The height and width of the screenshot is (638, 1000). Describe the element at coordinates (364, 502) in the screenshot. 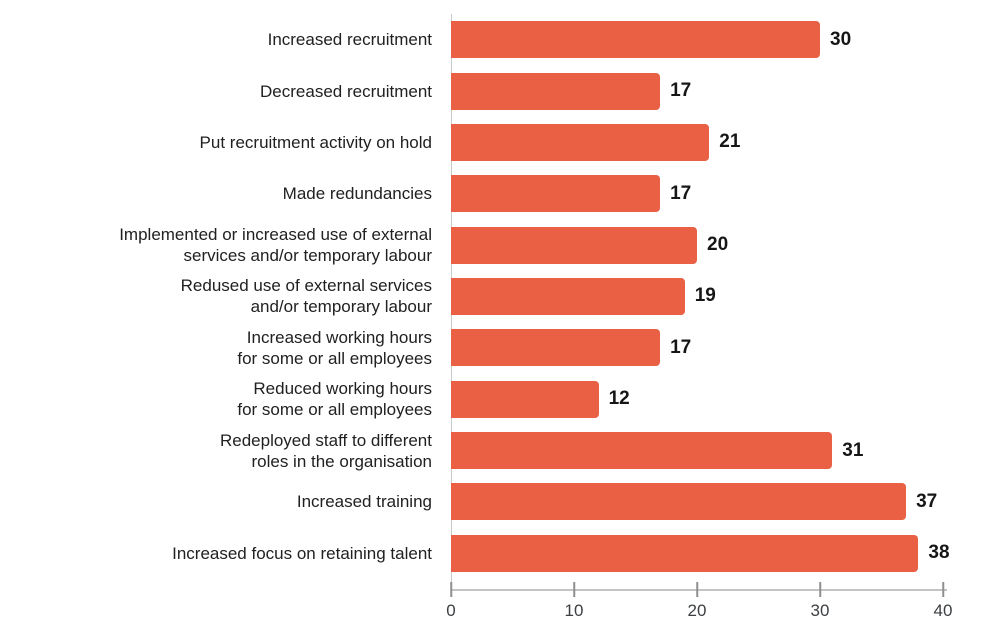

I see `category-label: Increased training` at that location.